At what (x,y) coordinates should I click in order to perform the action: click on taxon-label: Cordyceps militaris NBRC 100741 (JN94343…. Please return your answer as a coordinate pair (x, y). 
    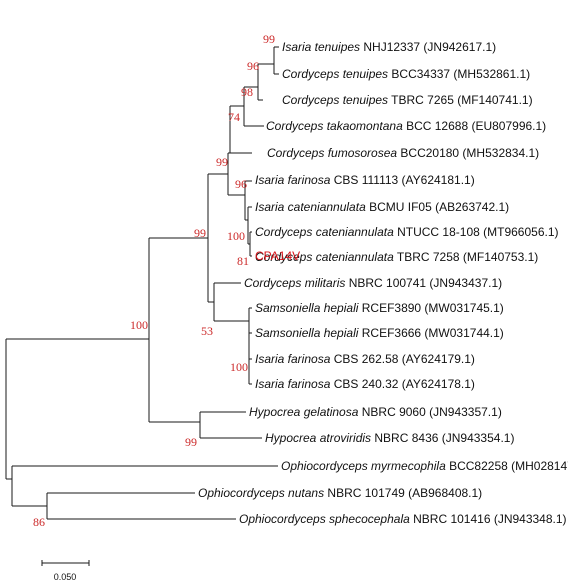
    Looking at the image, I should click on (373, 283).